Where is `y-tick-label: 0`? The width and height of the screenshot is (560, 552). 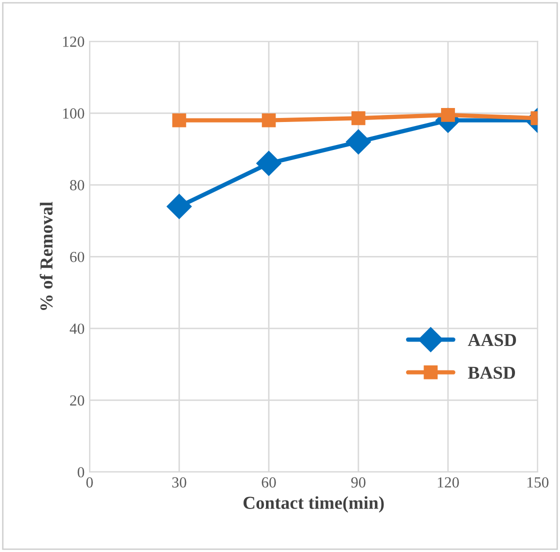 y-tick-label: 0 is located at coordinates (81, 472).